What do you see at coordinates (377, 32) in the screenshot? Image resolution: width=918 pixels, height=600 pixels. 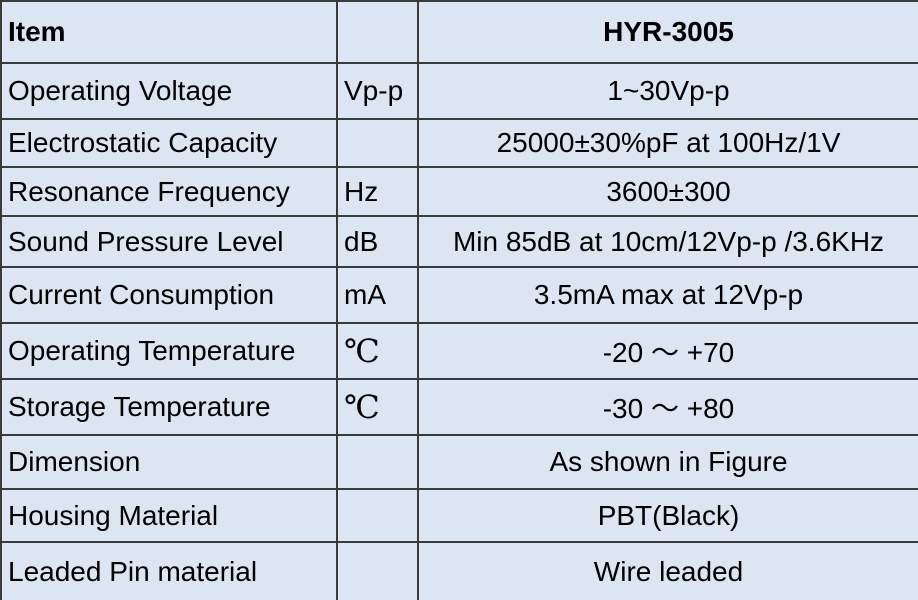 I see `header-unit` at bounding box center [377, 32].